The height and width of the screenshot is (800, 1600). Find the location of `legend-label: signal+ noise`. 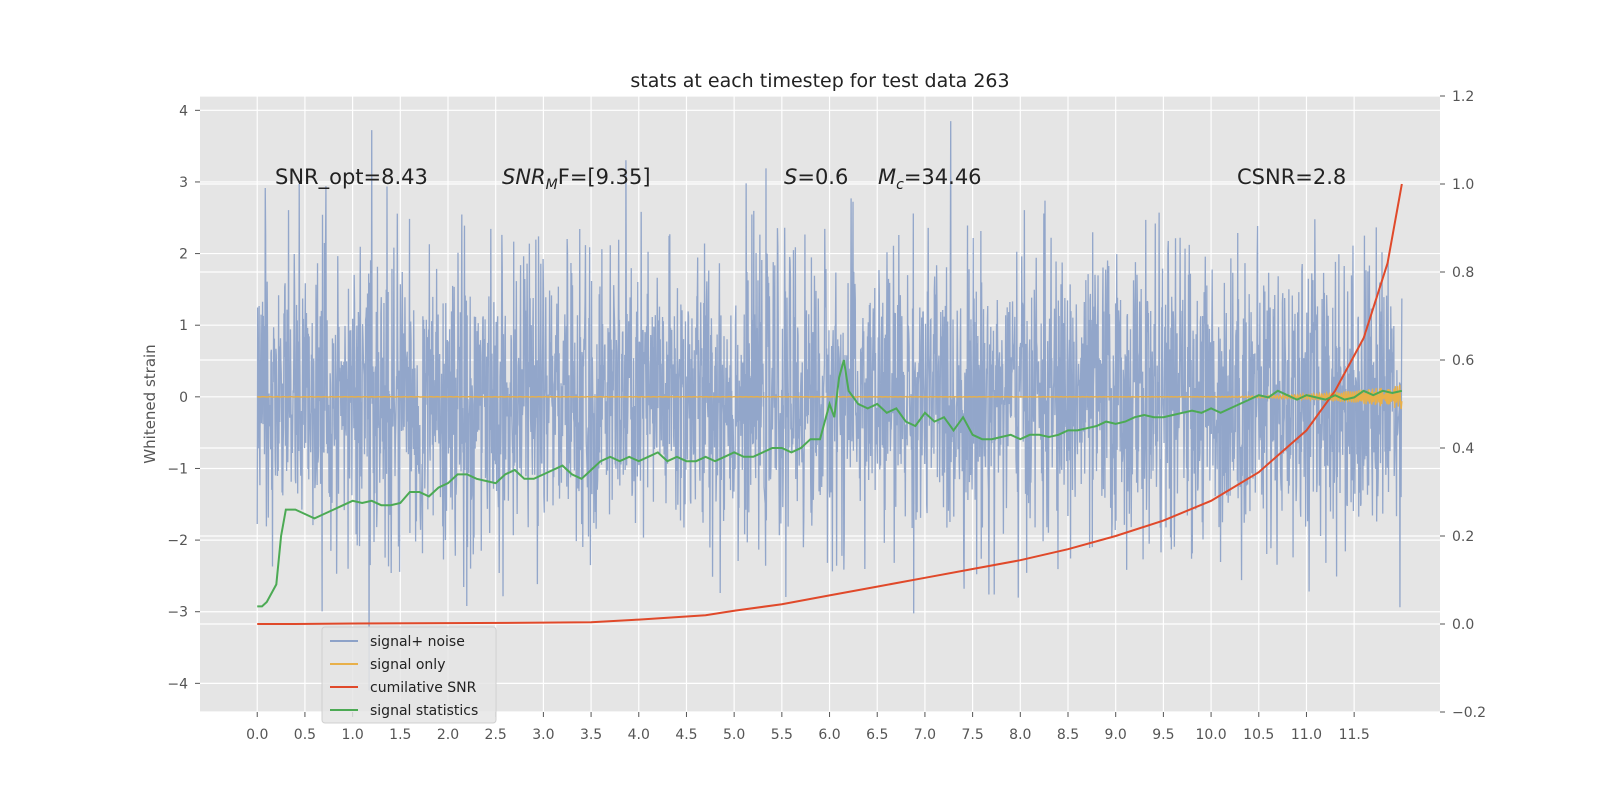

legend-label: signal+ noise is located at coordinates (417, 642).